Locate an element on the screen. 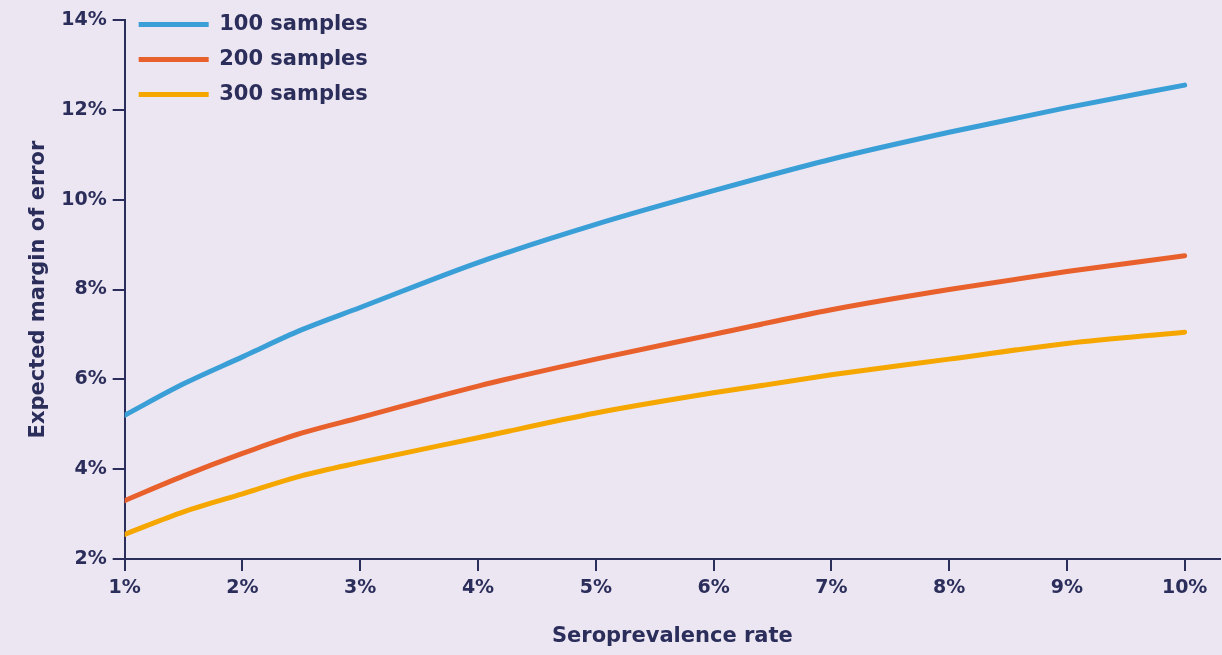  x-tick-label: 2% is located at coordinates (242, 586).